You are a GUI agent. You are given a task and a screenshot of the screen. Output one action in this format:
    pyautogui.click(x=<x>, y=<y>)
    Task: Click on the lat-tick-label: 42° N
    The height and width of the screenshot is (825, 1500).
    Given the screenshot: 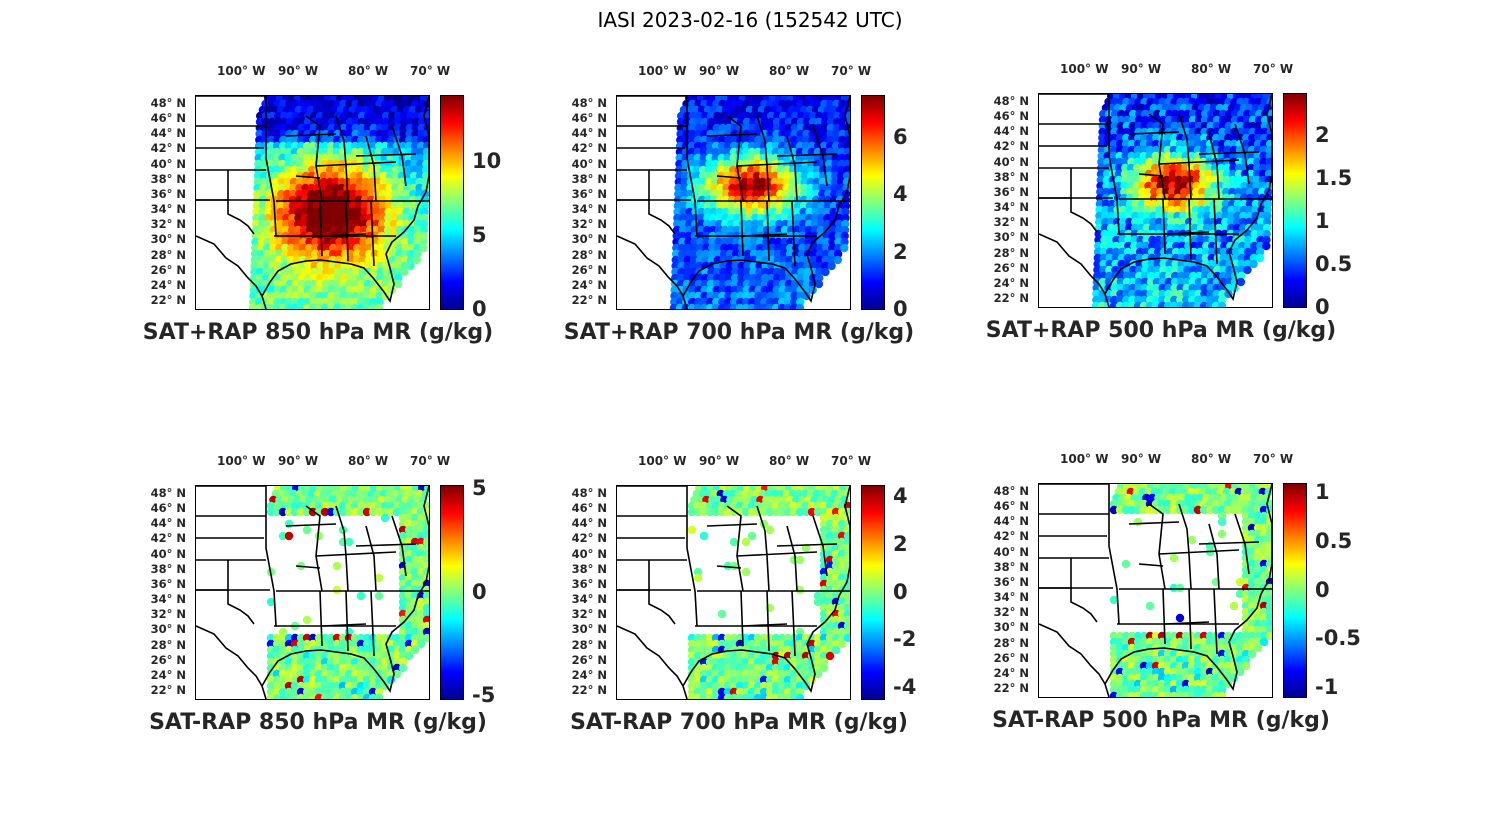 What is the action you would take?
    pyautogui.click(x=1011, y=146)
    